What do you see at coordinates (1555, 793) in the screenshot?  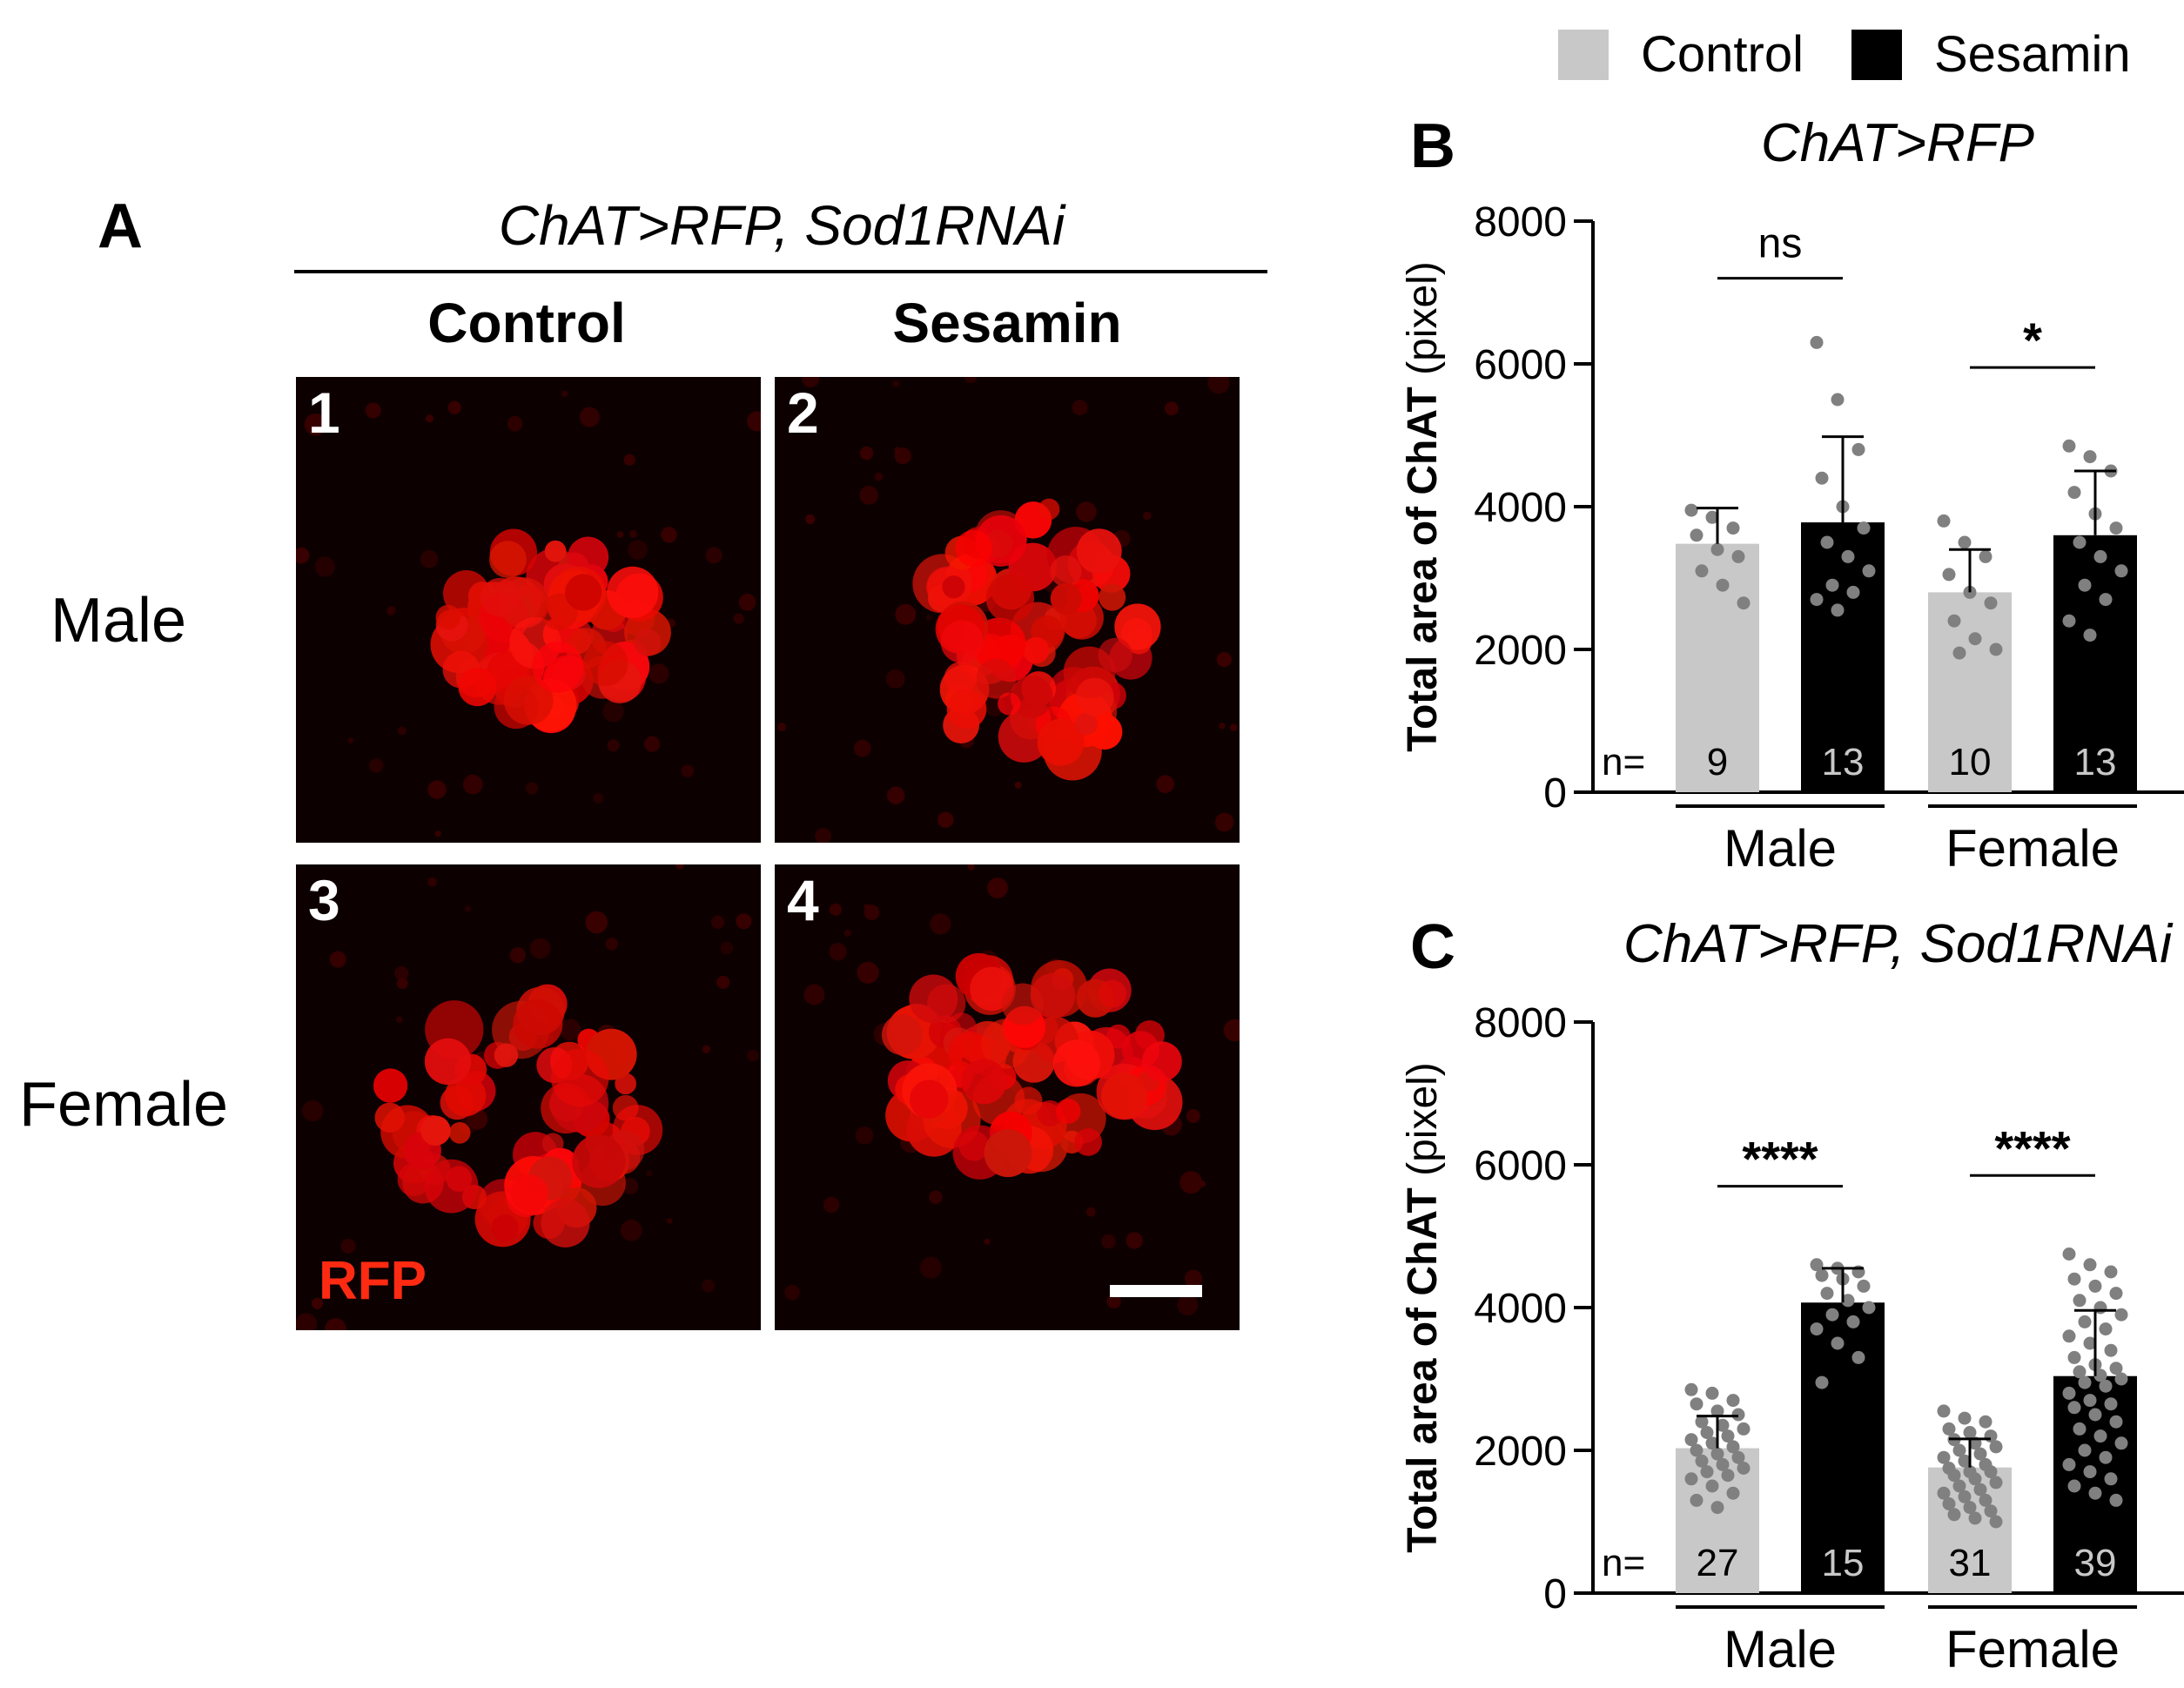 I see `y-tick-label: 0` at bounding box center [1555, 793].